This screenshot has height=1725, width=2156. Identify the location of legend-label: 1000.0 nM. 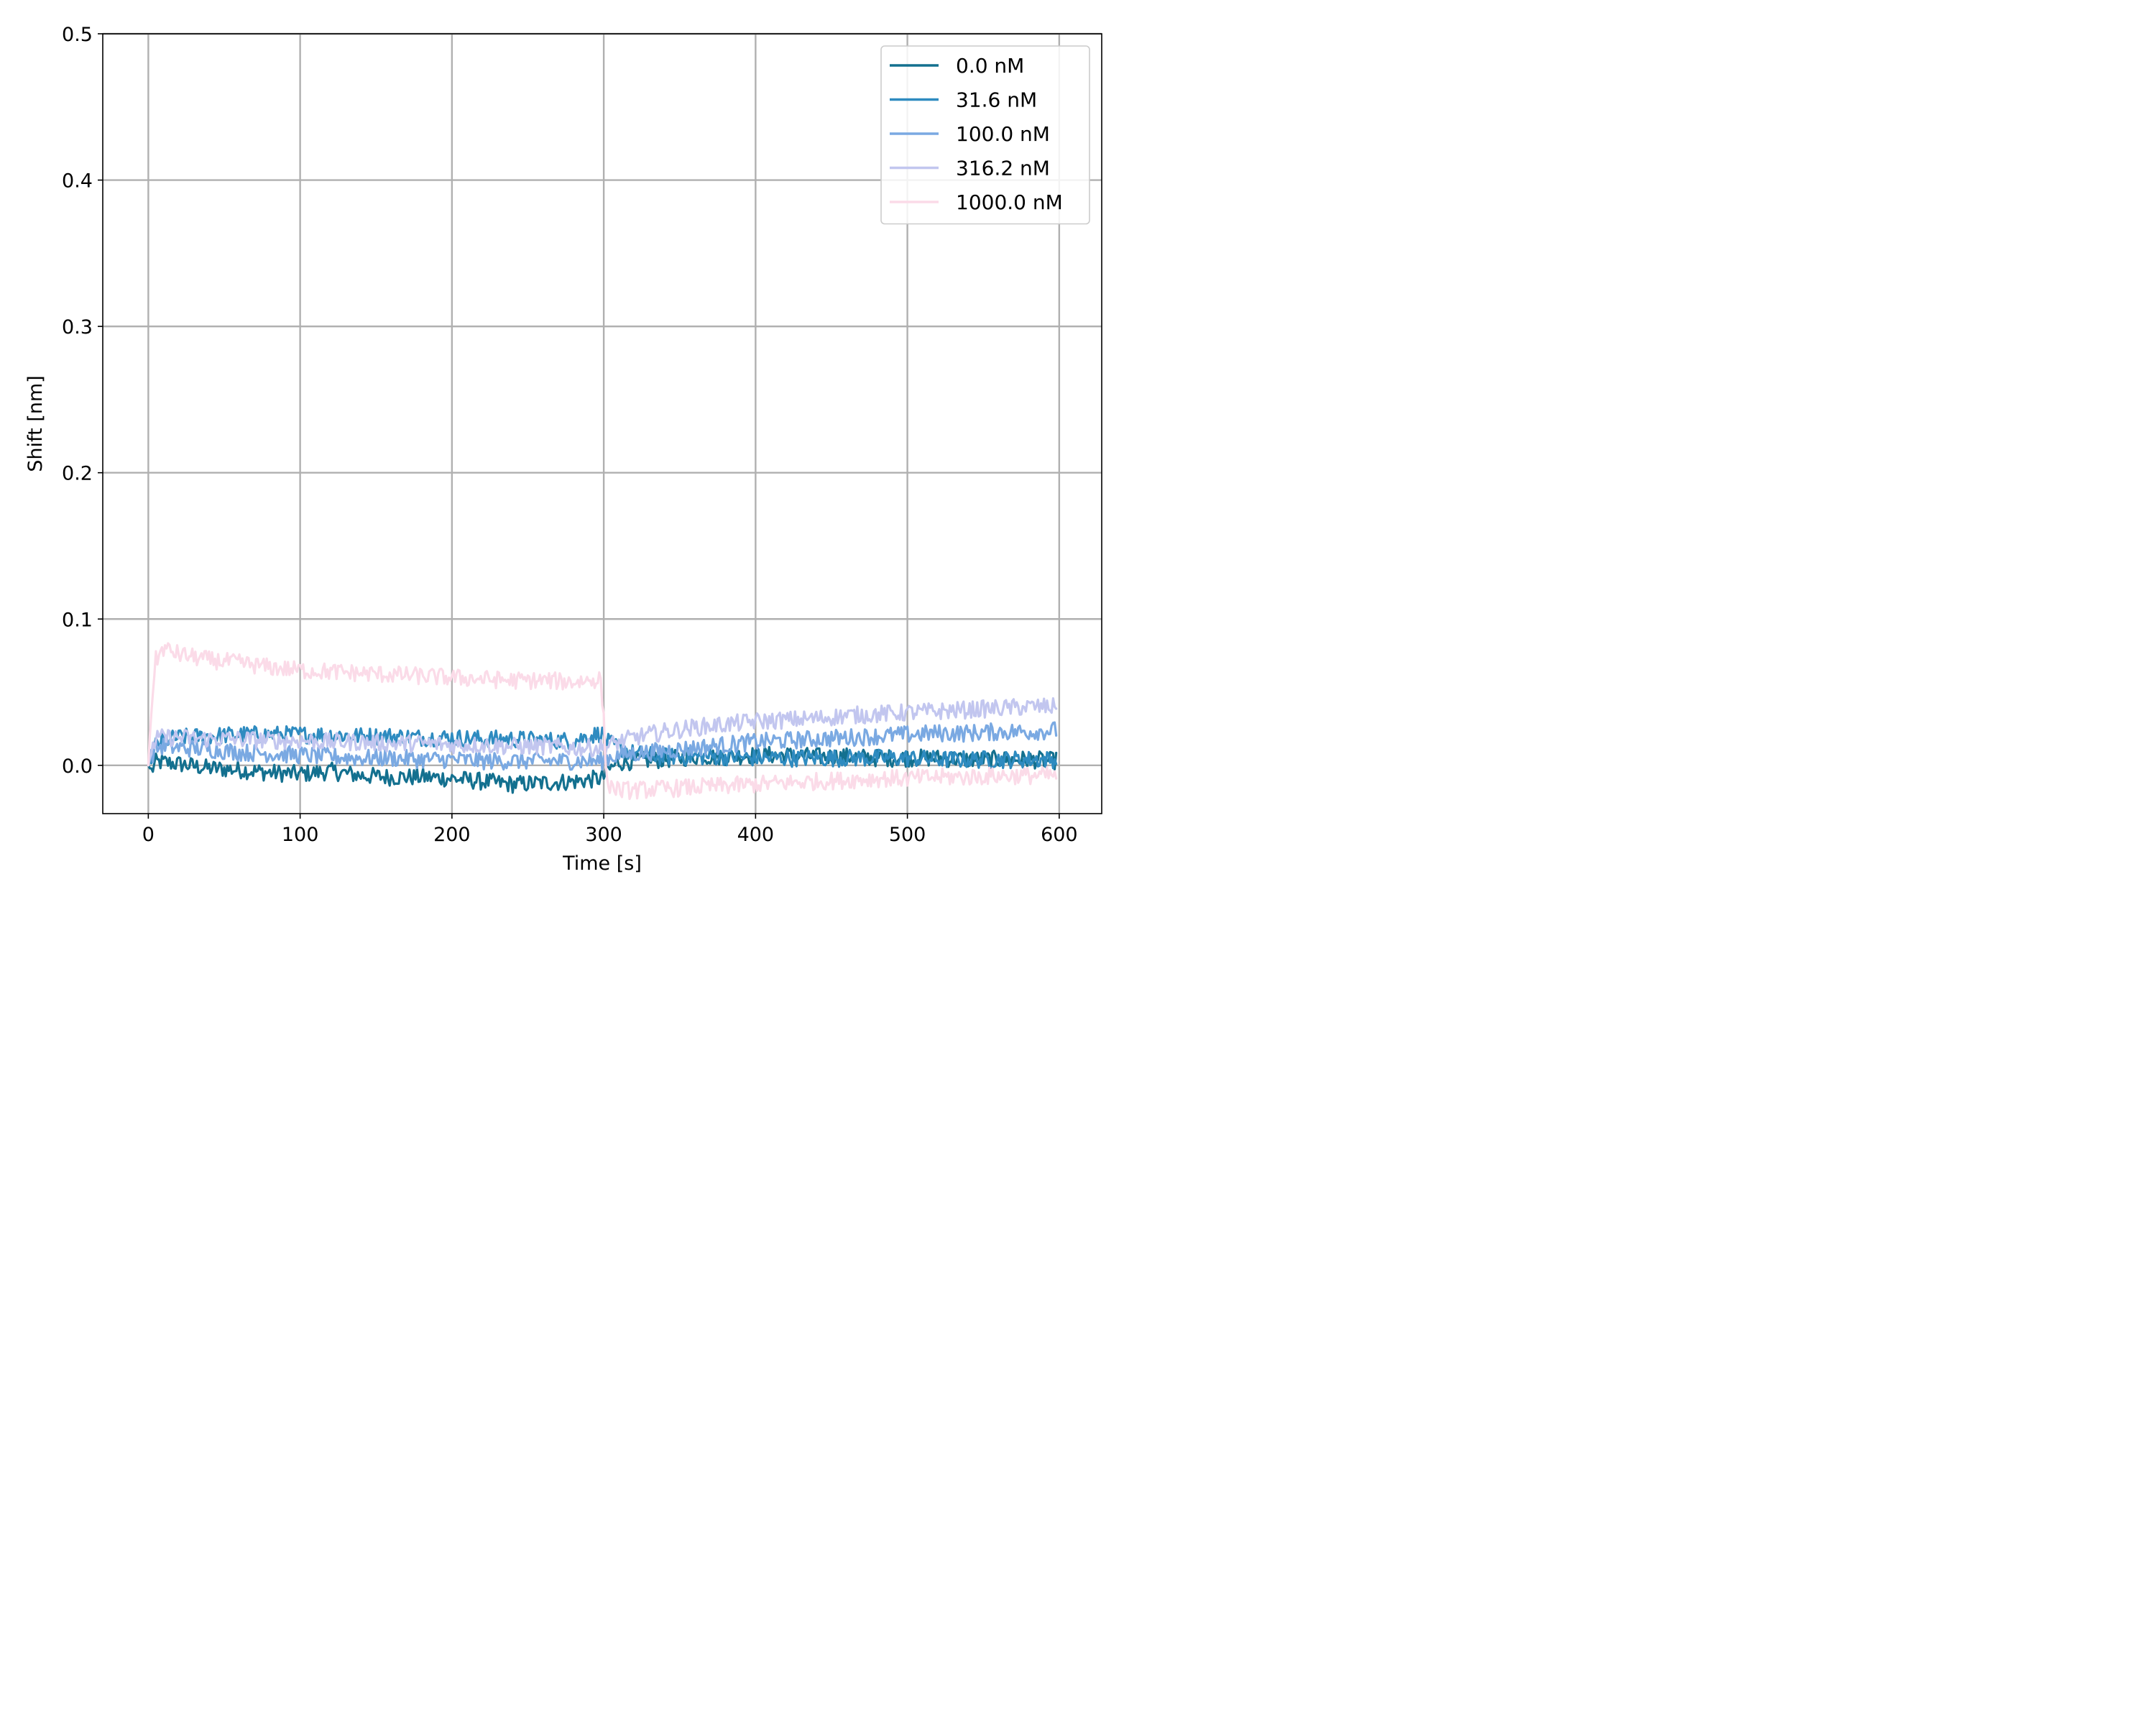
(1010, 202).